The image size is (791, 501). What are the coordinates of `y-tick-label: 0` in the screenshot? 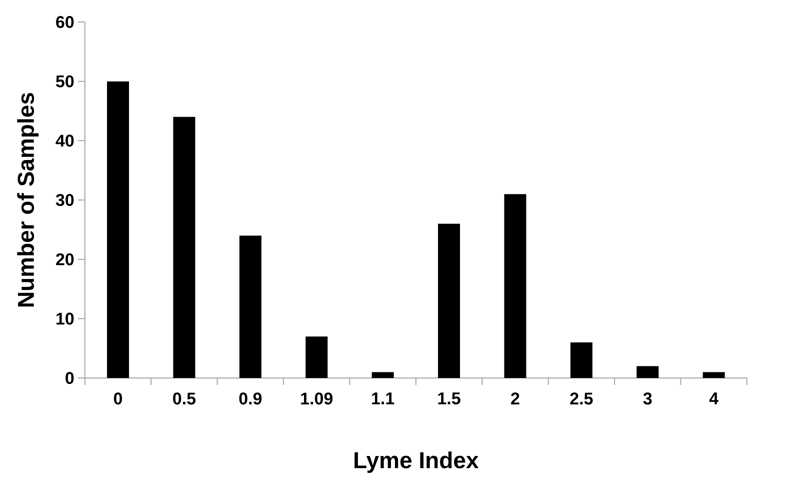 It's located at (70, 378).